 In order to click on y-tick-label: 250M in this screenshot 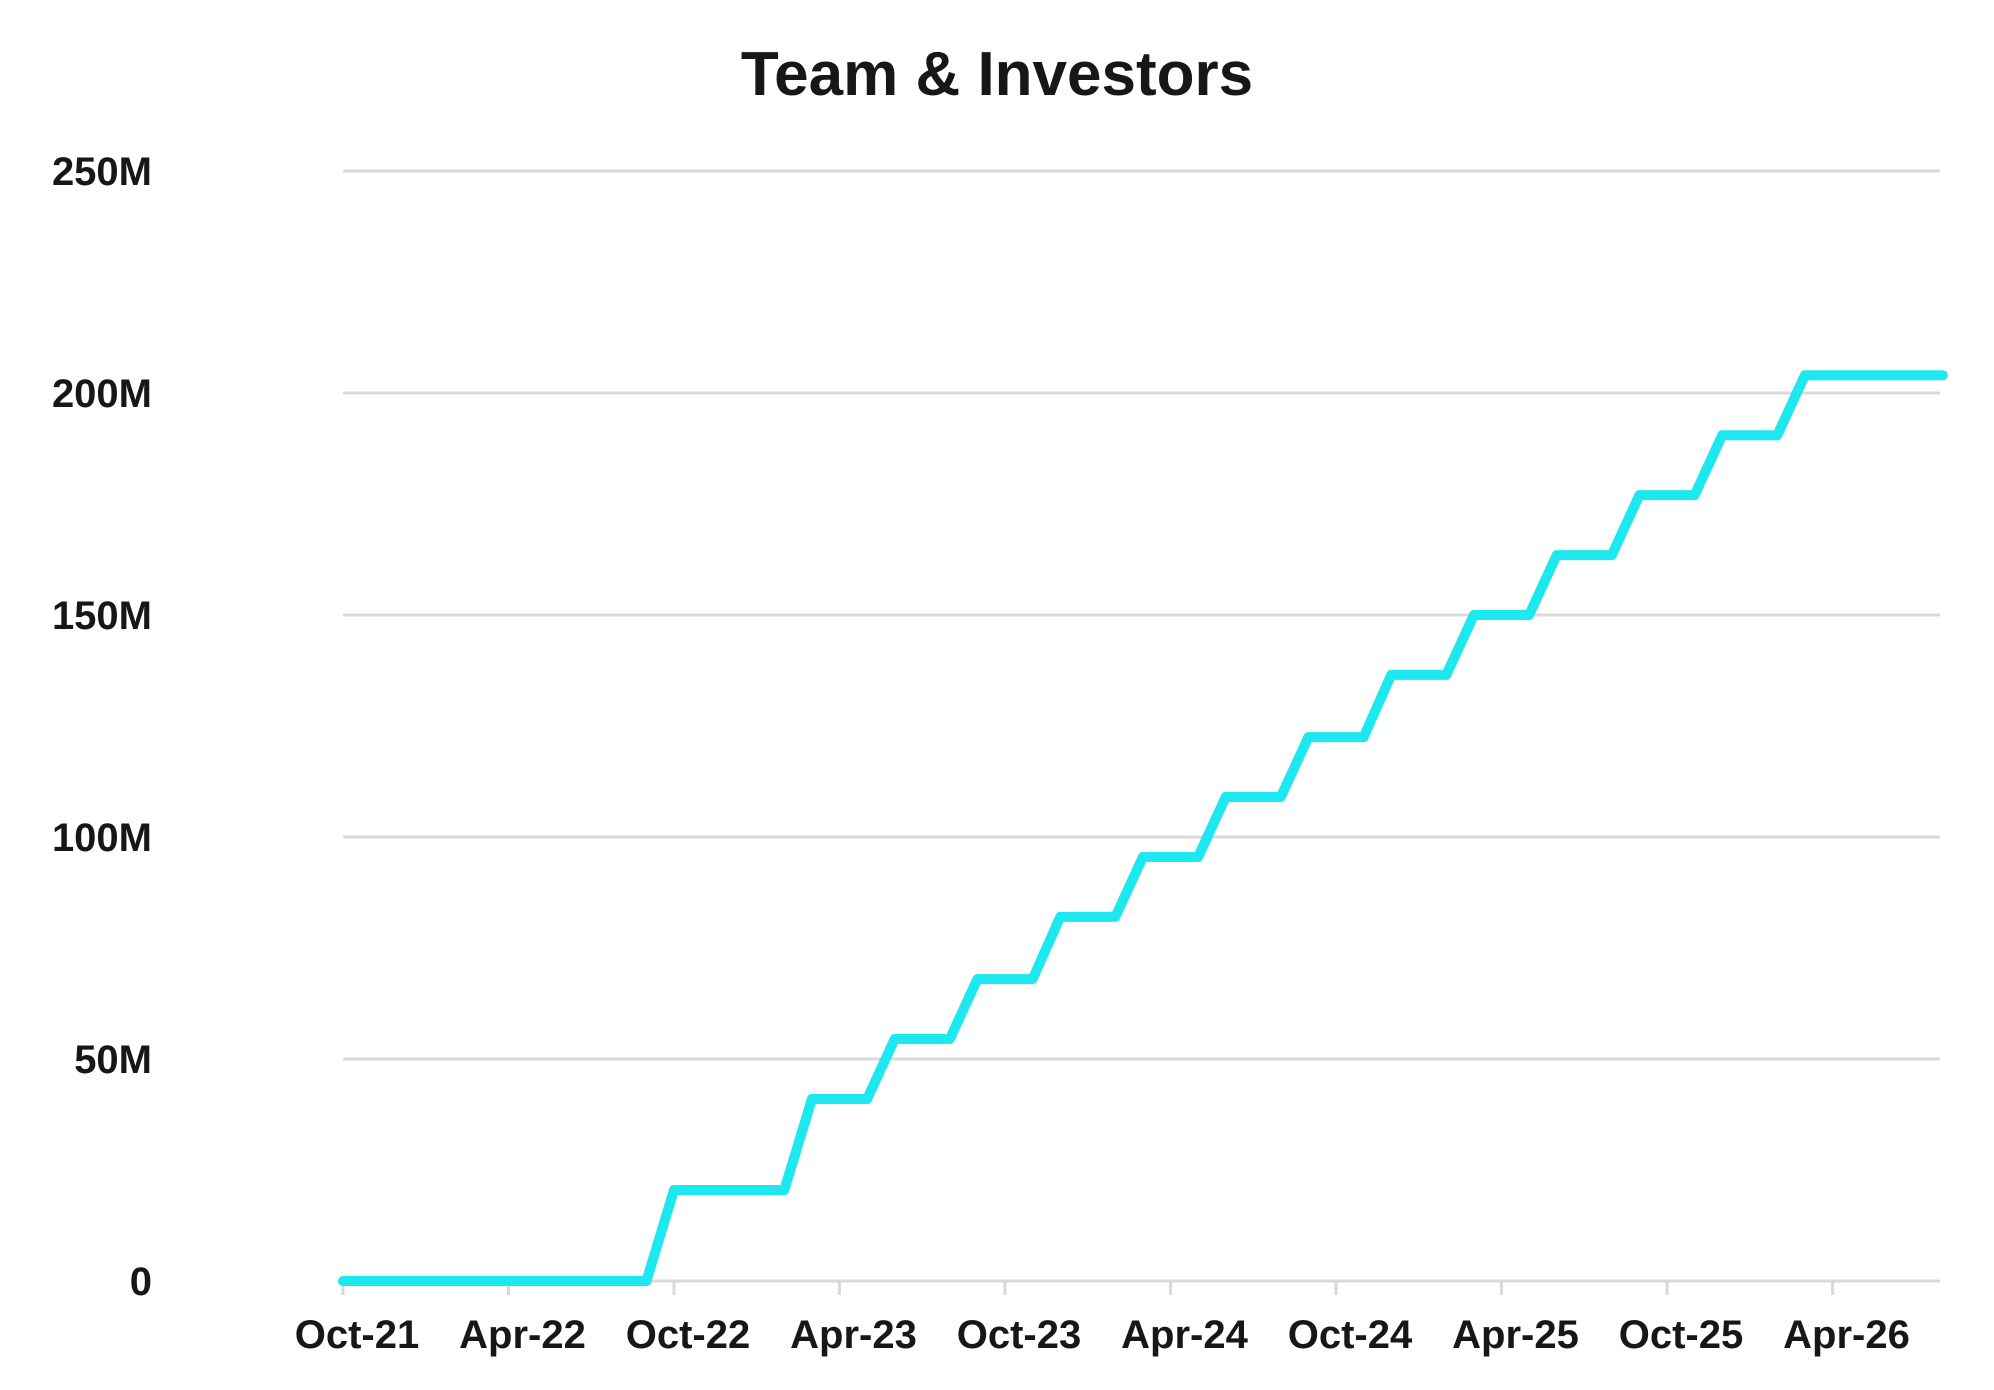, I will do `click(102, 172)`.